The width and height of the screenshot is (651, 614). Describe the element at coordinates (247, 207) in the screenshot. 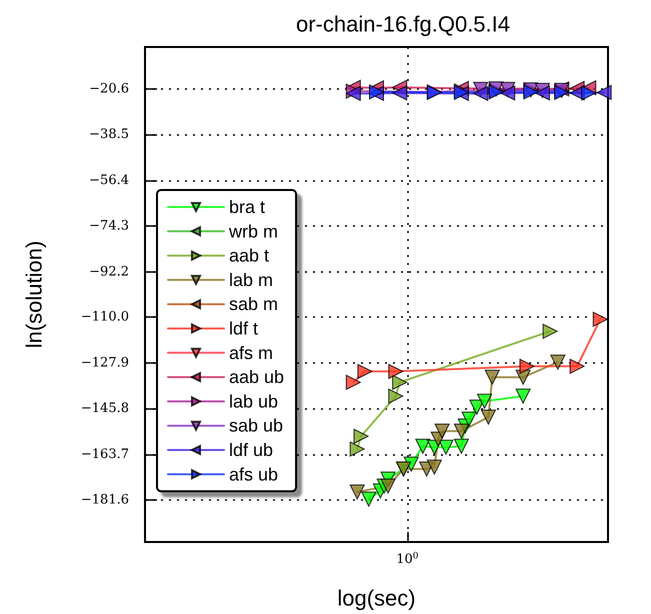

I see `legend-label: bra t` at that location.